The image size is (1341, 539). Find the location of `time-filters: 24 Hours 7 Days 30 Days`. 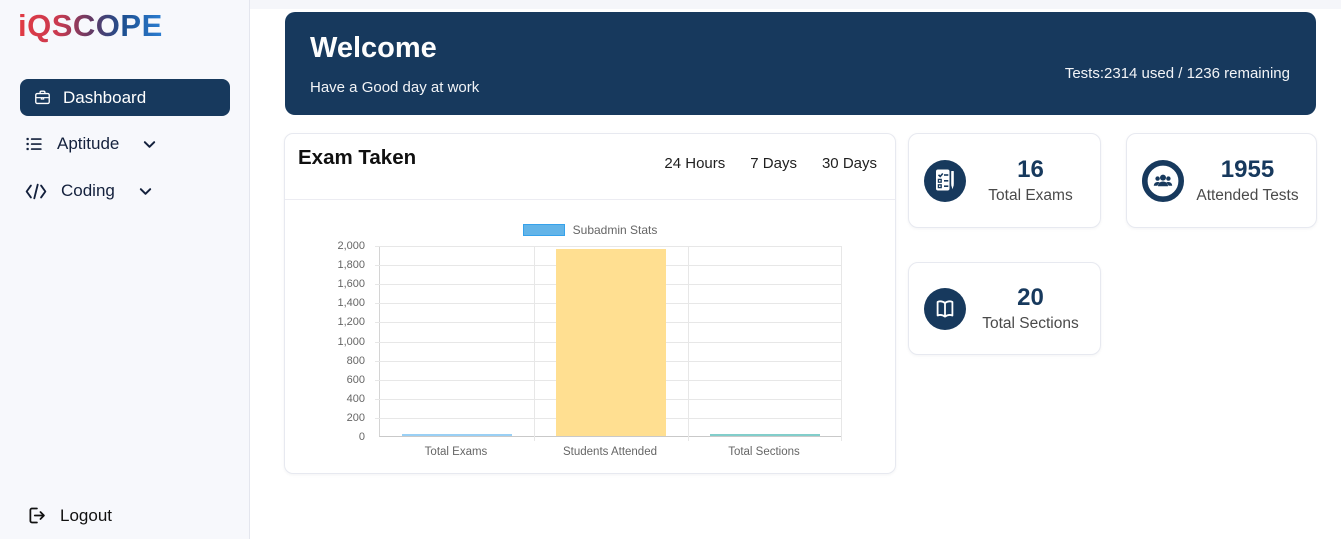

time-filters: 24 Hours 7 Days 30 Days is located at coordinates (770, 163).